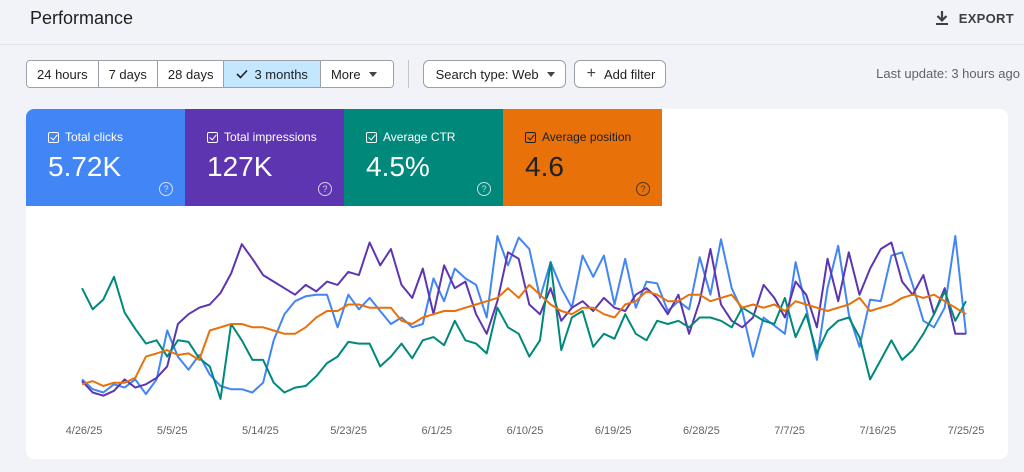  I want to click on metric-value: 5.72K, so click(85, 166).